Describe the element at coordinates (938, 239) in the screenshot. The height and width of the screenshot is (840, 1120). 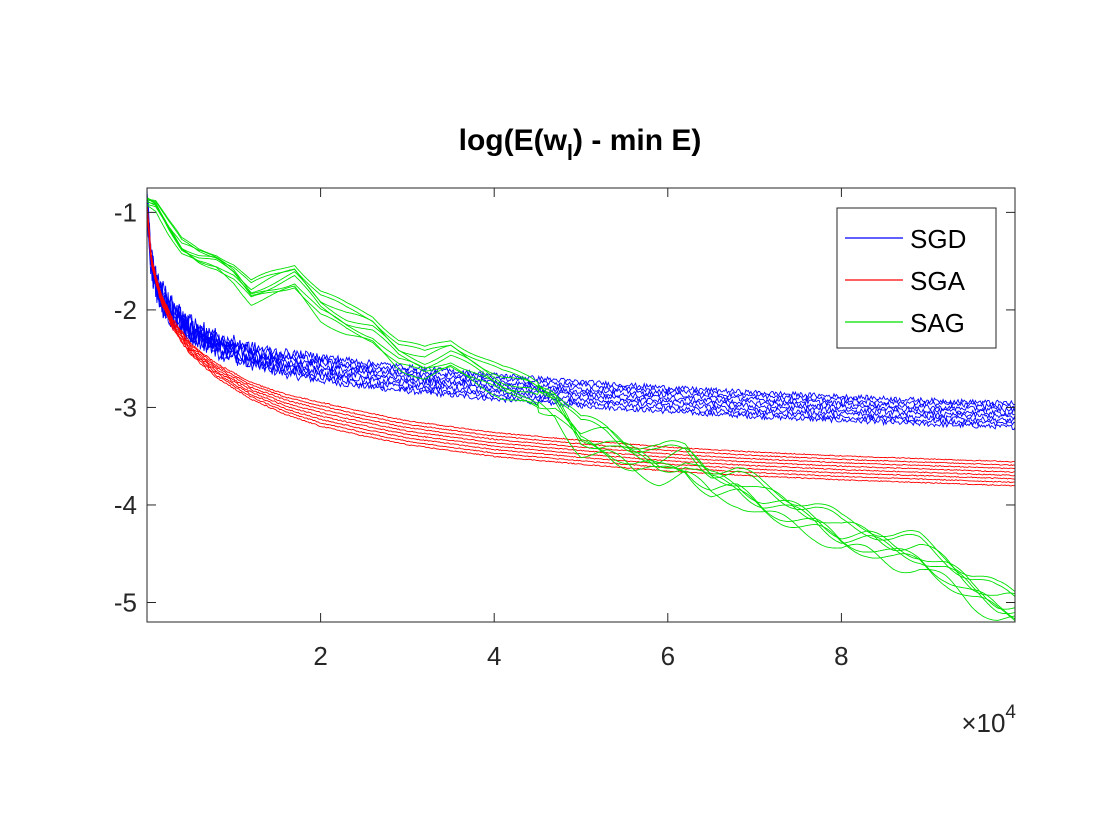
I see `legend-label-sgd: SGD` at that location.